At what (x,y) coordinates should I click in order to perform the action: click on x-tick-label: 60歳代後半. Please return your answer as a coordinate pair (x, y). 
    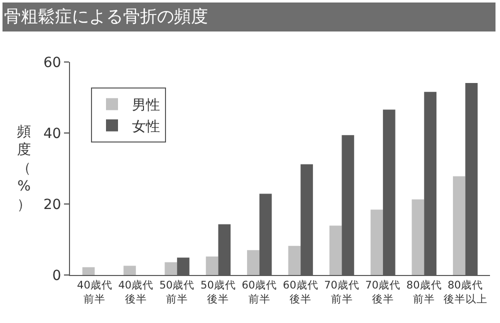
    Looking at the image, I should click on (300, 292).